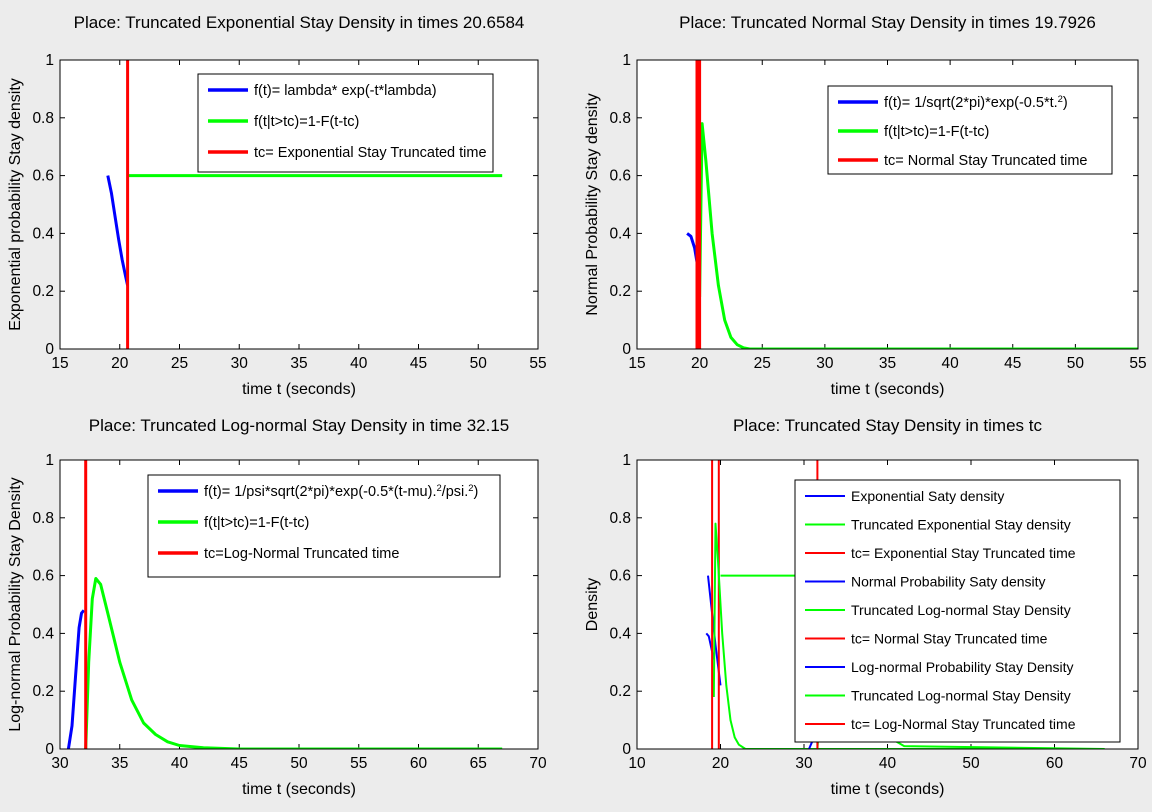  I want to click on legend-box, so click(957, 611).